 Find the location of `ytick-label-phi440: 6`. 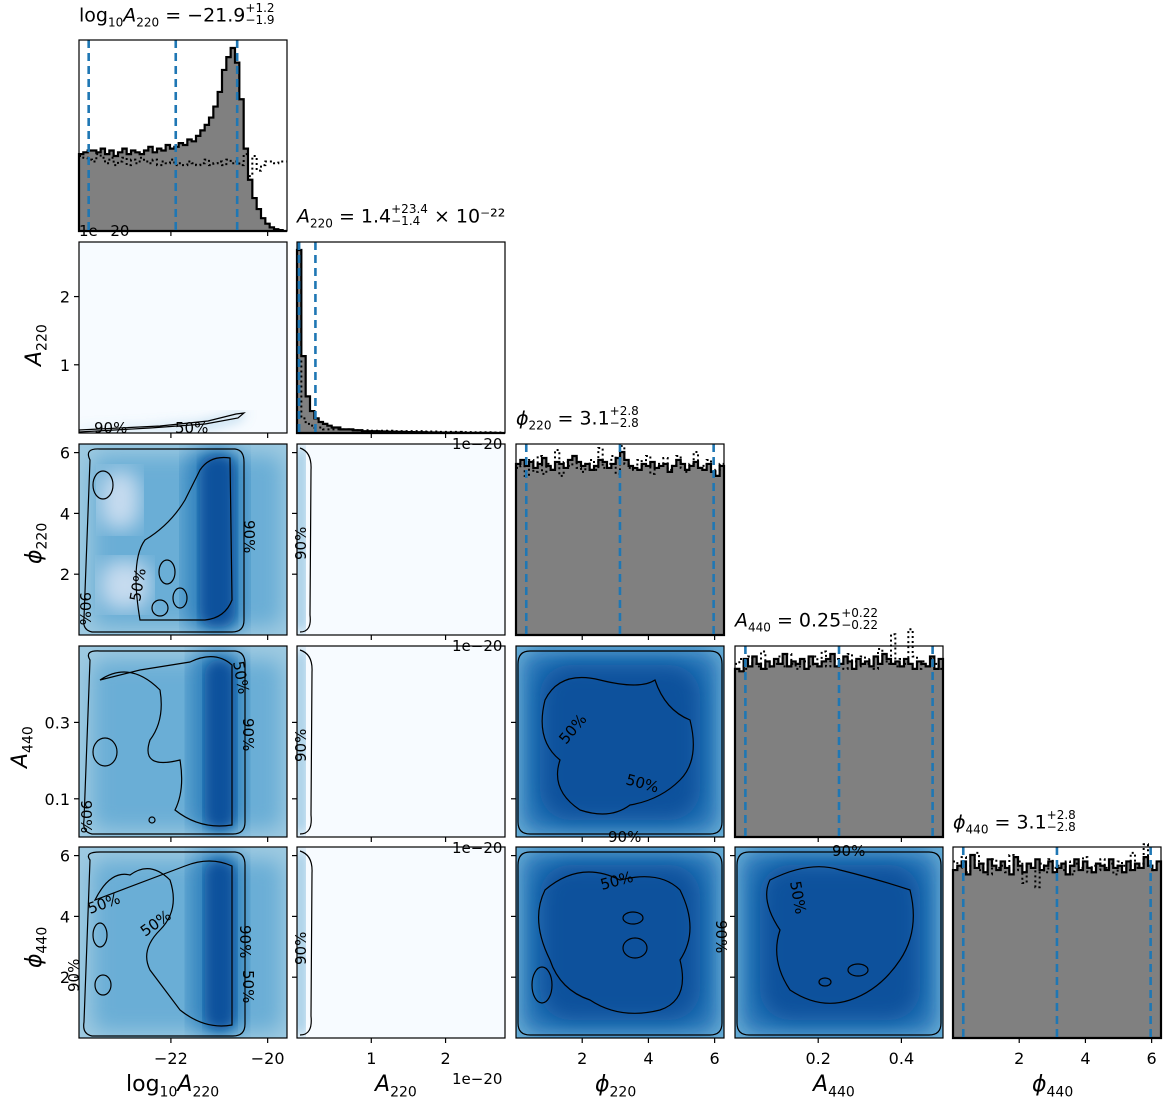

ytick-label-phi440: 6 is located at coordinates (65, 856).